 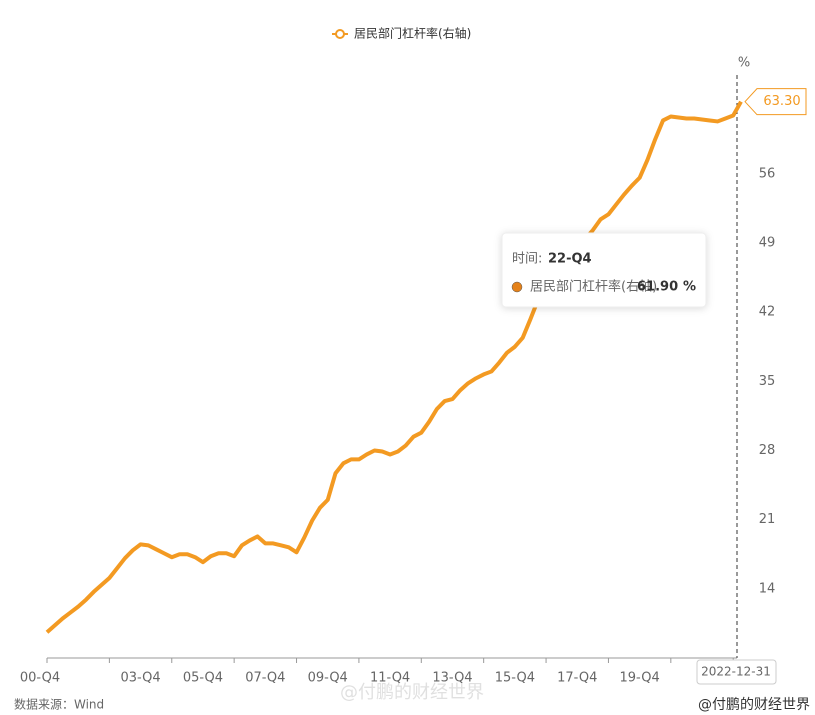 What do you see at coordinates (577, 678) in the screenshot?
I see `x-tick-label: 17-Q4` at bounding box center [577, 678].